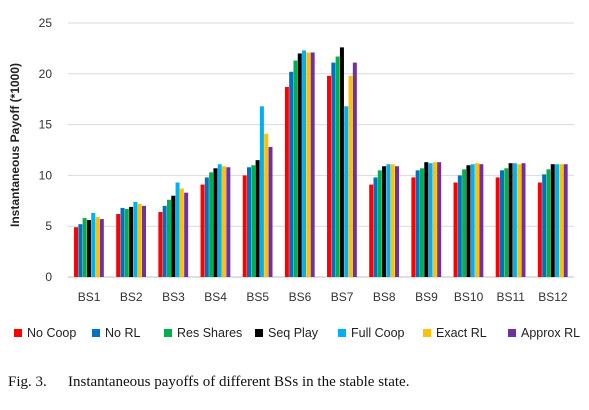  I want to click on bar-bs6-seq-play, so click(299, 165).